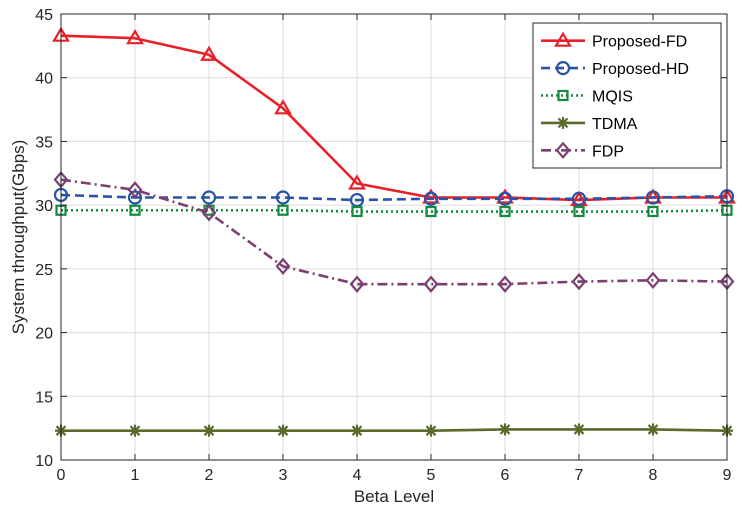 The height and width of the screenshot is (513, 747). Describe the element at coordinates (283, 475) in the screenshot. I see `x-tick-label: 3` at that location.